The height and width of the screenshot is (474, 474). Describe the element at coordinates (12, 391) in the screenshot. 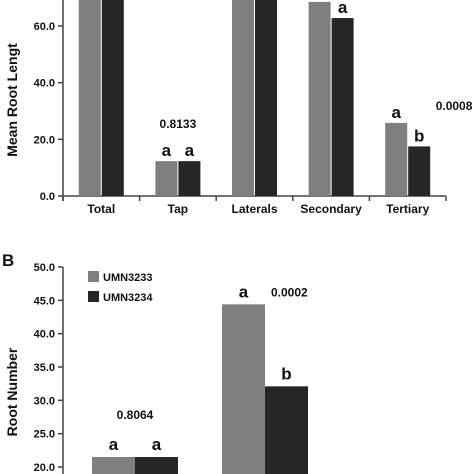

I see `y-axis-title: Root Number` at that location.